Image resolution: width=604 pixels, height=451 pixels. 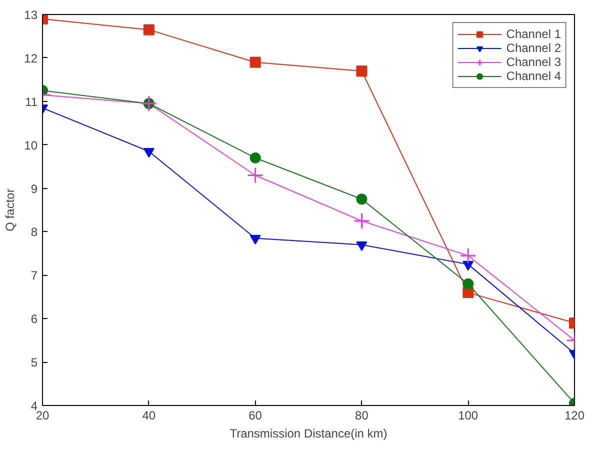 What do you see at coordinates (34, 363) in the screenshot?
I see `y-tick-label: 5` at bounding box center [34, 363].